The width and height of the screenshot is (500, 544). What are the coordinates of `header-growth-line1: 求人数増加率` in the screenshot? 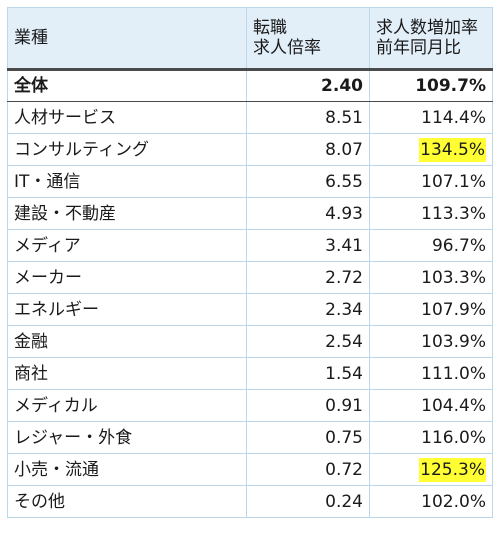 It's located at (427, 28).